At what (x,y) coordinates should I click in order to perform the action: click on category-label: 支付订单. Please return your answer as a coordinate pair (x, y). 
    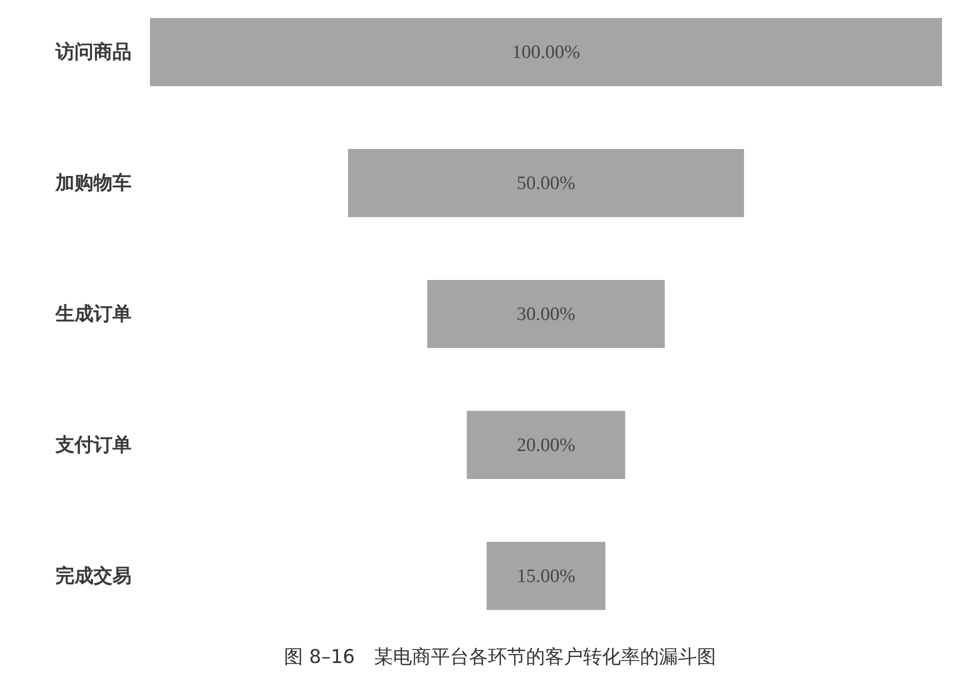
    Looking at the image, I should click on (93, 445).